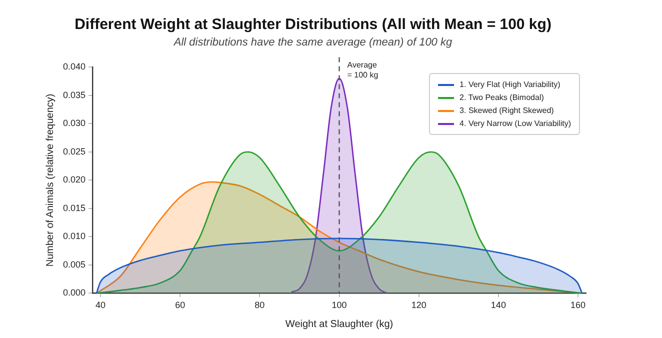 The height and width of the screenshot is (338, 662). I want to click on x-tick-label: 100, so click(339, 305).